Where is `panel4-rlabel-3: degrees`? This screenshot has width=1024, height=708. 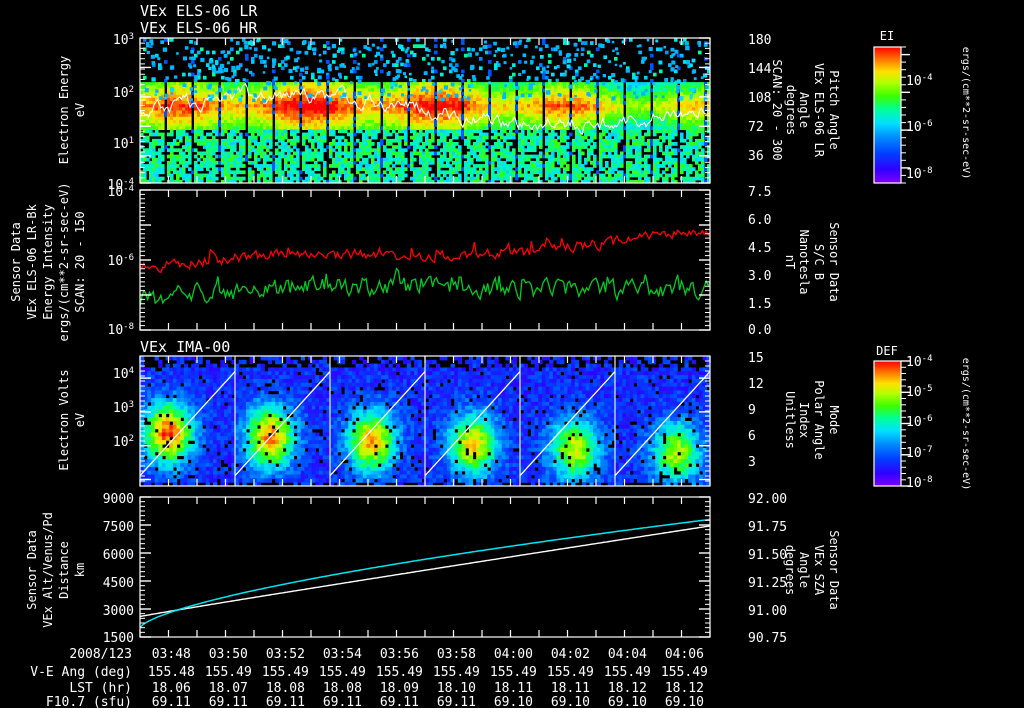
panel4-rlabel-3: degrees is located at coordinates (790, 570).